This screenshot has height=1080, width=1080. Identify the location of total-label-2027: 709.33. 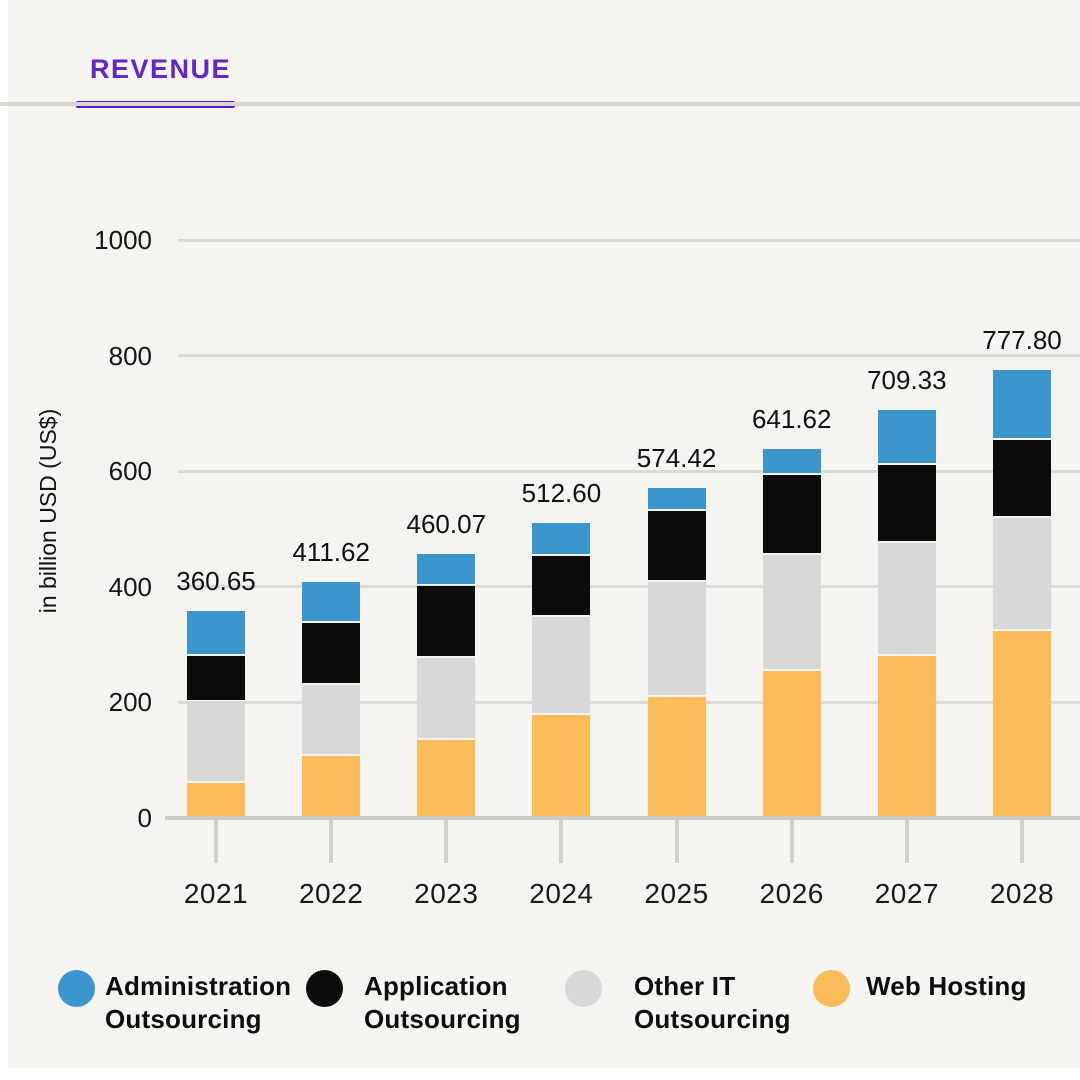
(907, 380).